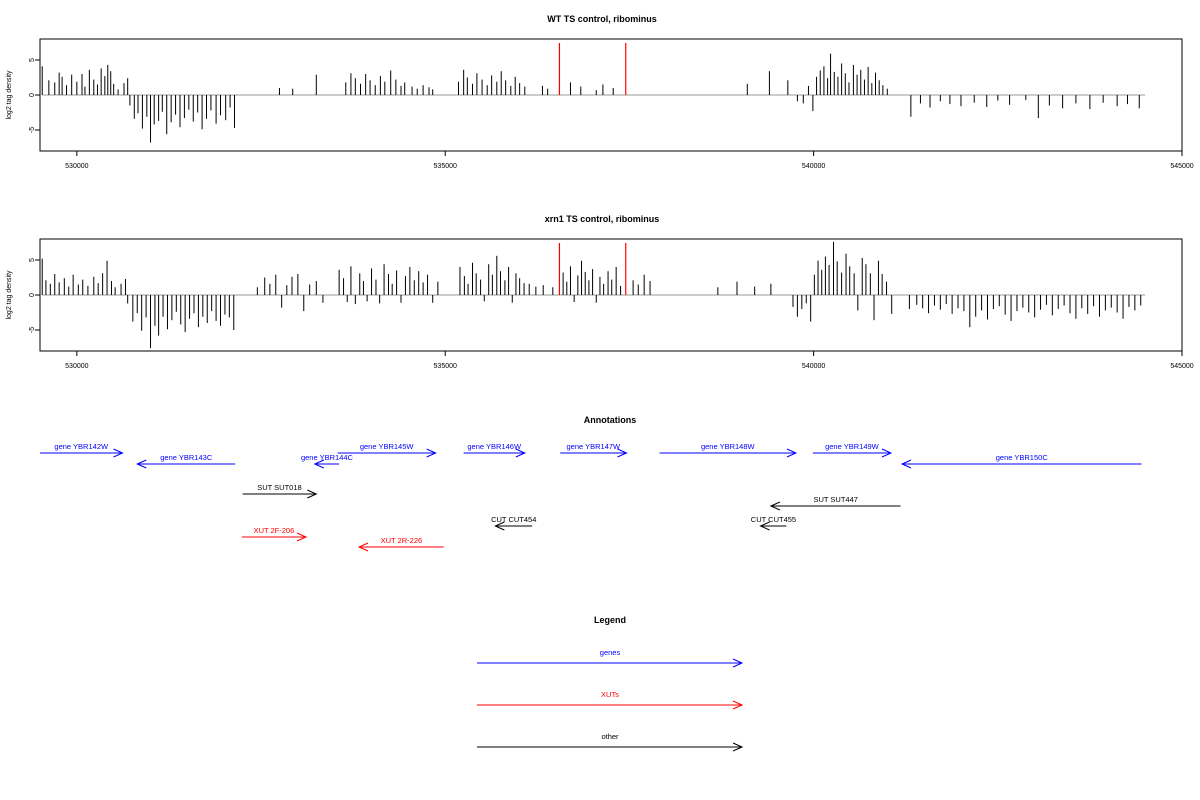 The image size is (1200, 800). What do you see at coordinates (274, 530) in the screenshot?
I see `annotation-label: XUT 2F-206` at bounding box center [274, 530].